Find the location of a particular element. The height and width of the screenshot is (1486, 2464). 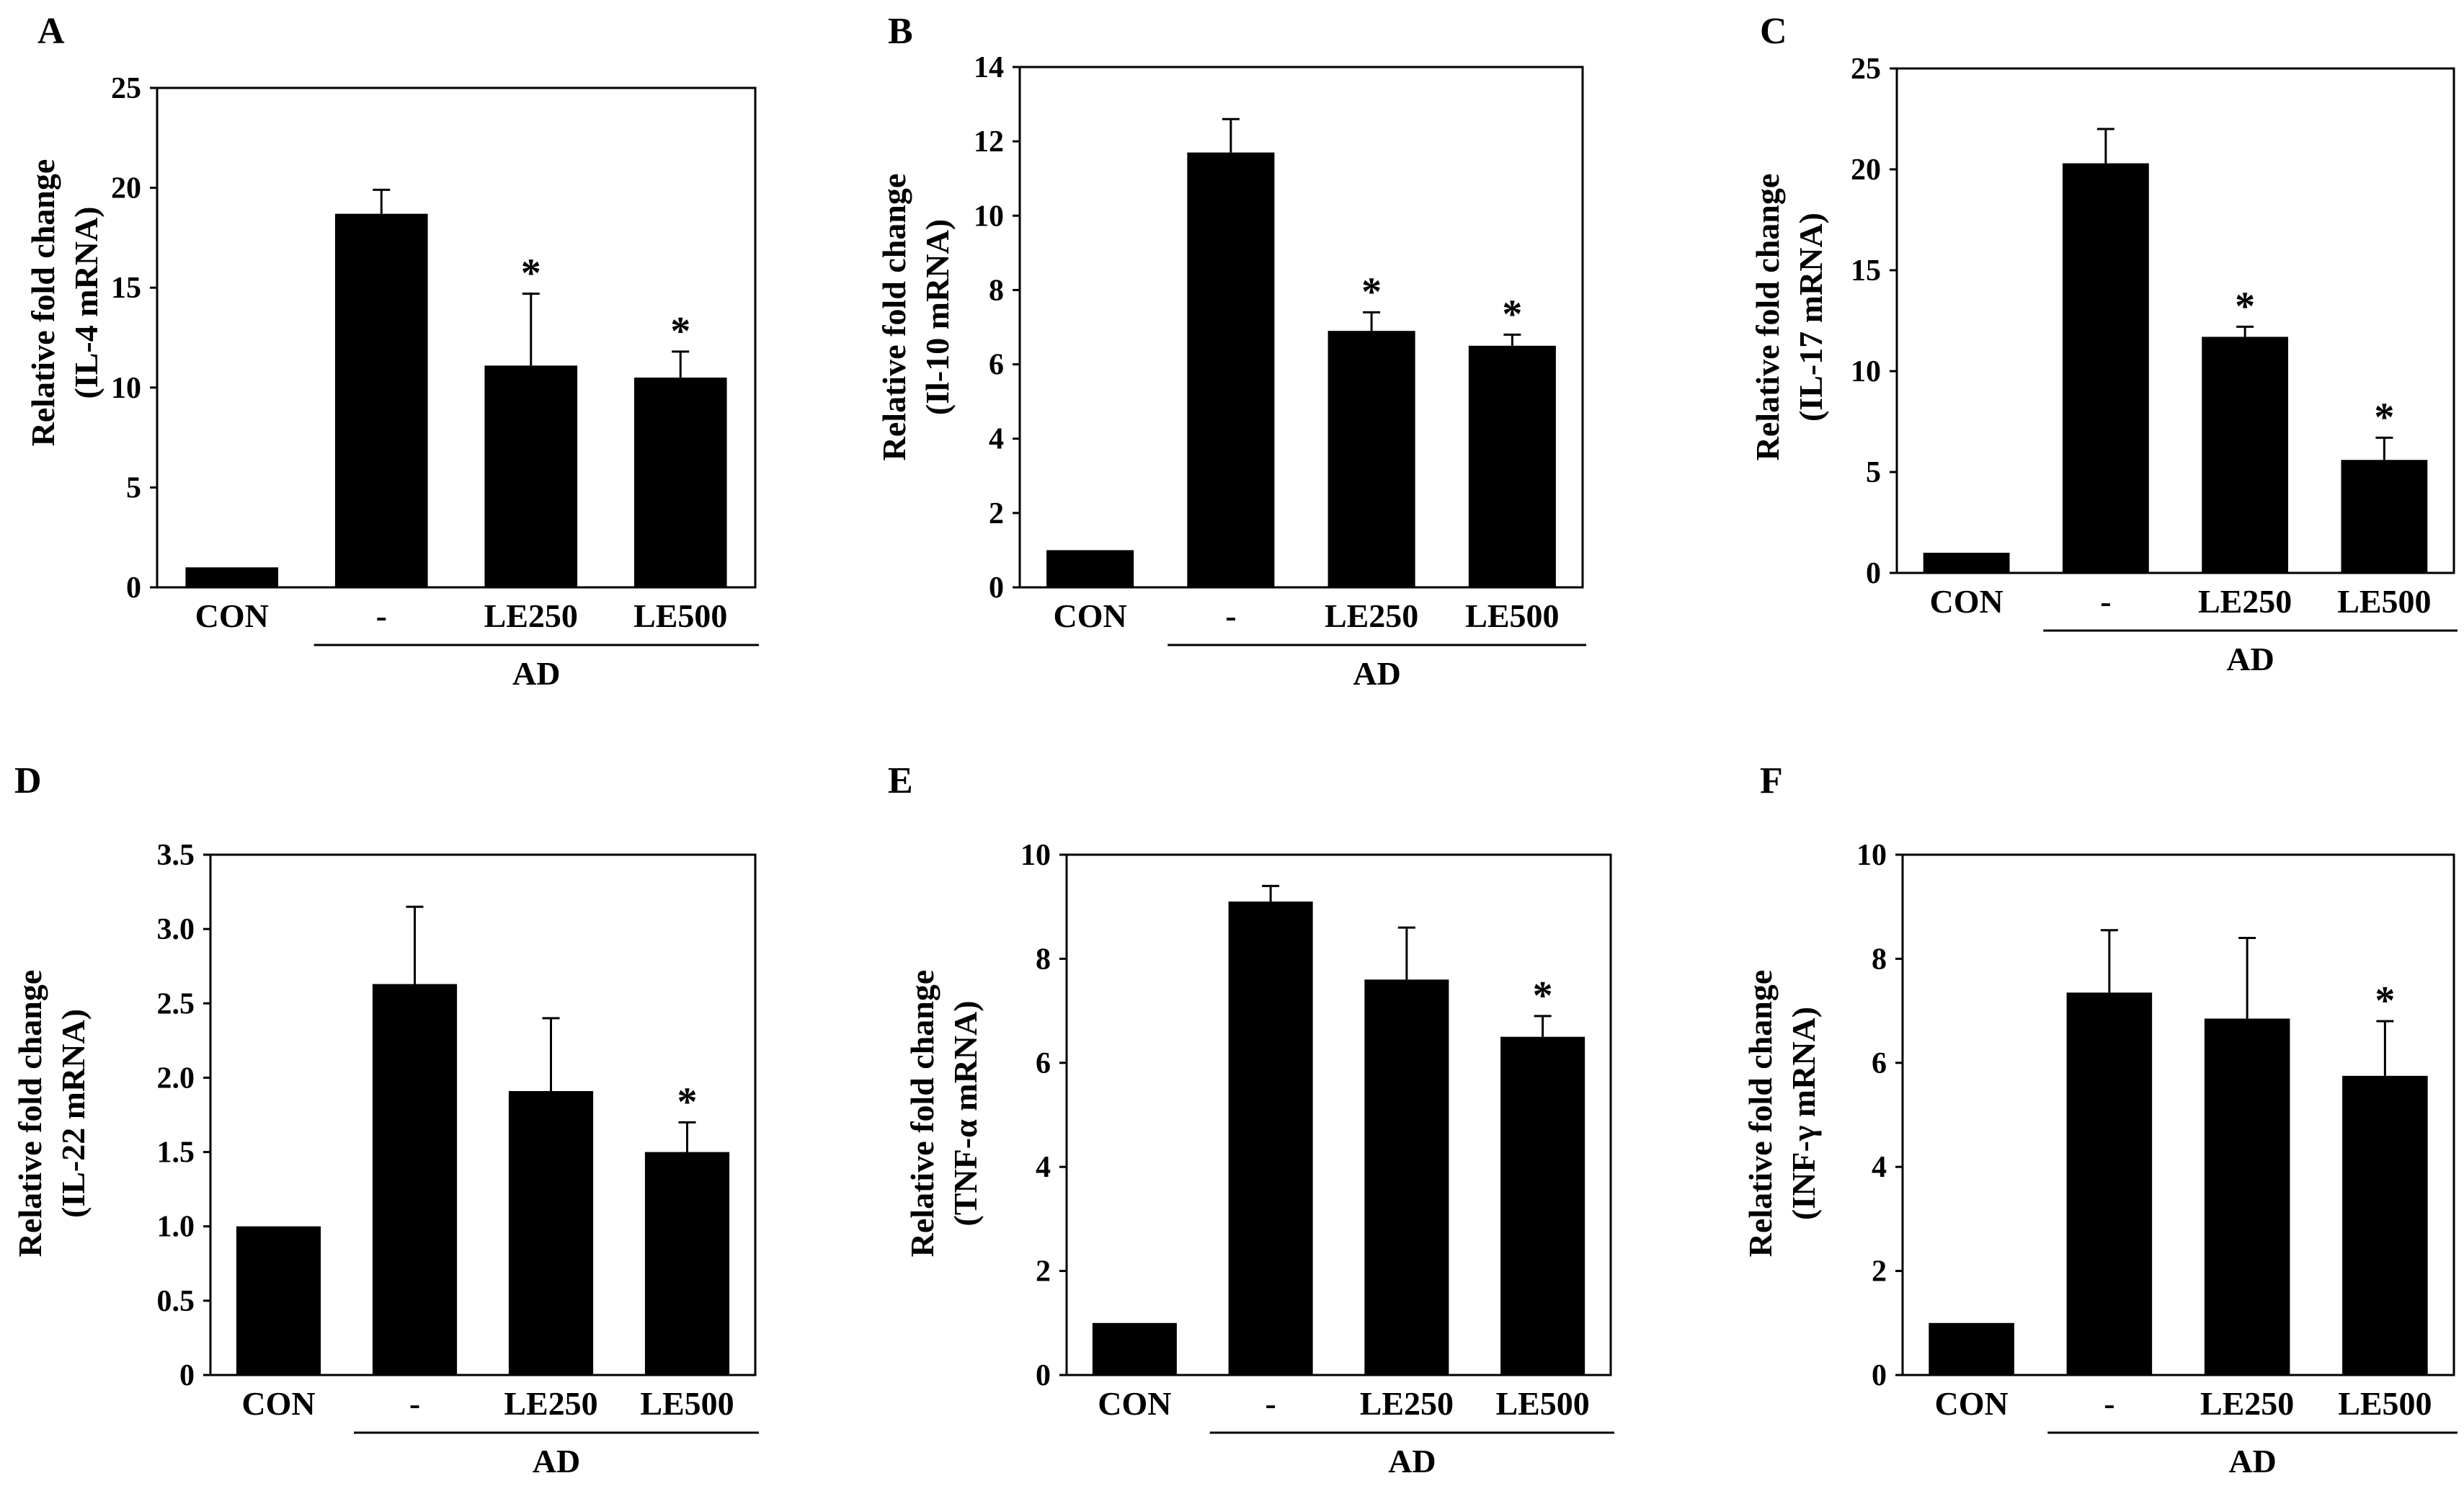

panel-a-plot-frame is located at coordinates (456, 337).